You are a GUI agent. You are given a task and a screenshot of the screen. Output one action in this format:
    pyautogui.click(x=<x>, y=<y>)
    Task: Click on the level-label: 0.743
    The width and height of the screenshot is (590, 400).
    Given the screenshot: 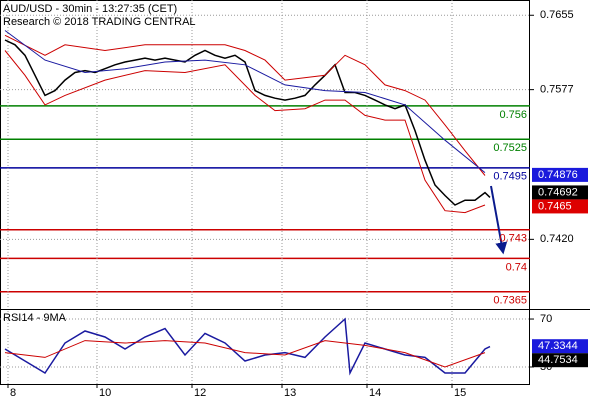 What is the action you would take?
    pyautogui.click(x=513, y=239)
    